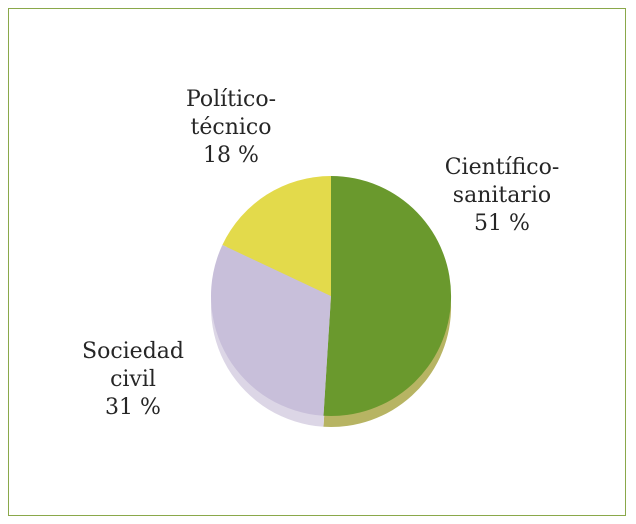 This screenshot has width=636, height=524. I want to click on slice-label-cientifico: Científico- sanitario 51 %, so click(502, 195).